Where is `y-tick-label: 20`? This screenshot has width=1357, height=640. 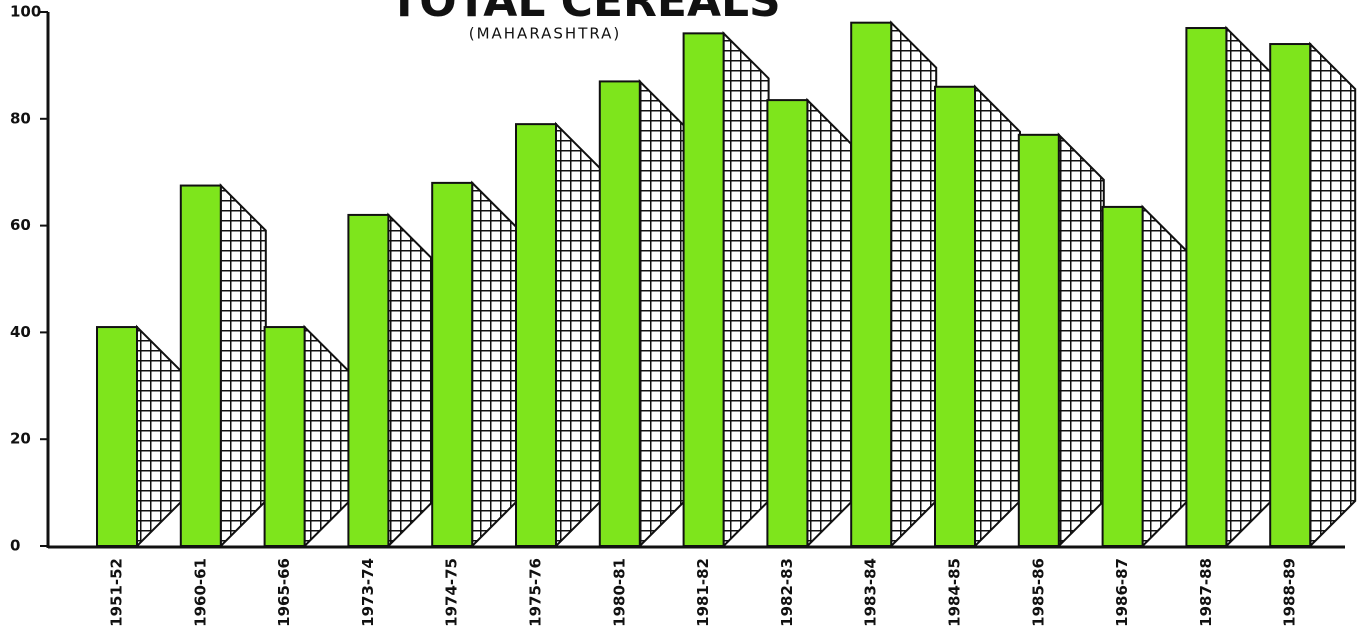 y-tick-label: 20 is located at coordinates (20, 439).